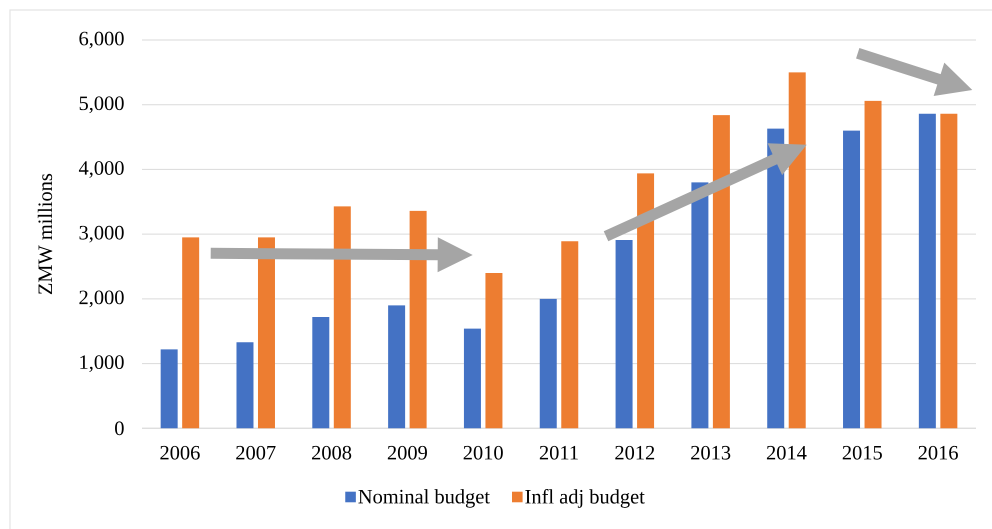  Describe the element at coordinates (45, 234) in the screenshot. I see `y-axis-title: ZMW millions` at that location.